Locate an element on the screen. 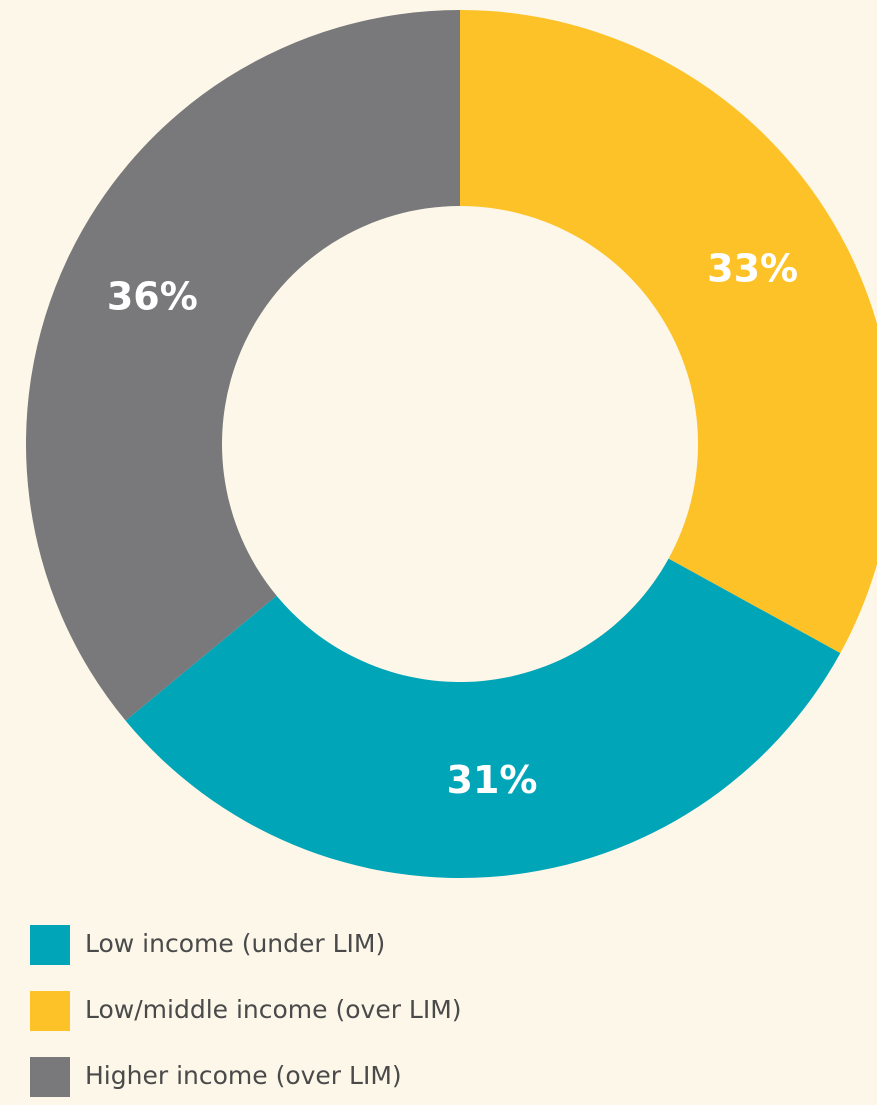 This screenshot has width=877, height=1105. legend-label: Low/middle income (over LIM) is located at coordinates (273, 1009).